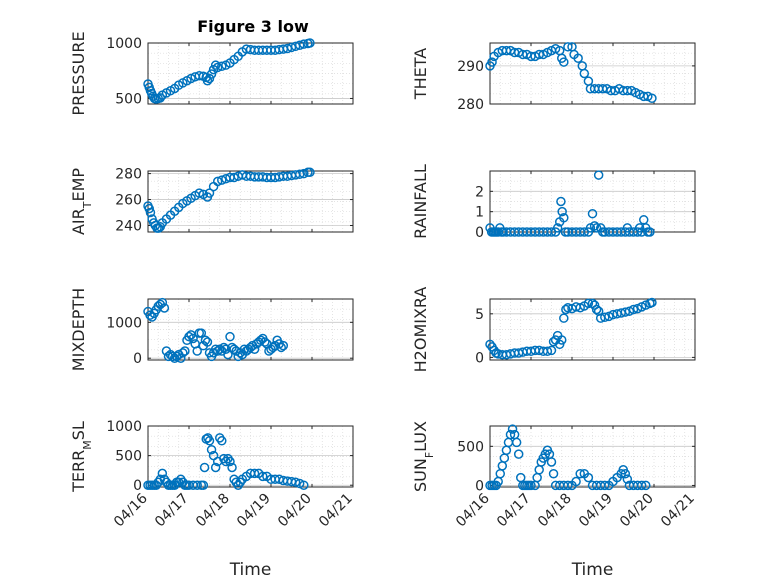 This screenshot has height=583, width=778. Describe the element at coordinates (470, 105) in the screenshot. I see `y-tick-label: 280` at that location.